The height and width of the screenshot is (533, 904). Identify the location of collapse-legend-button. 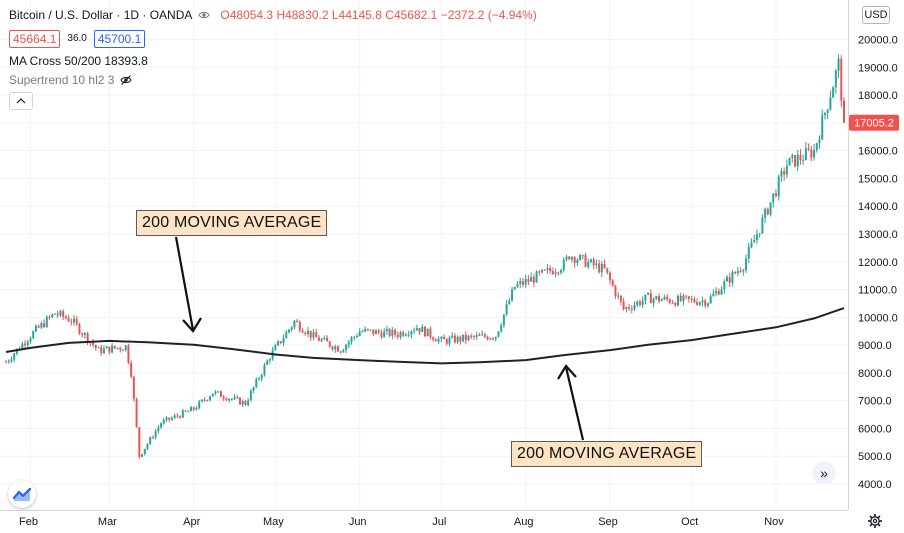
(21, 101).